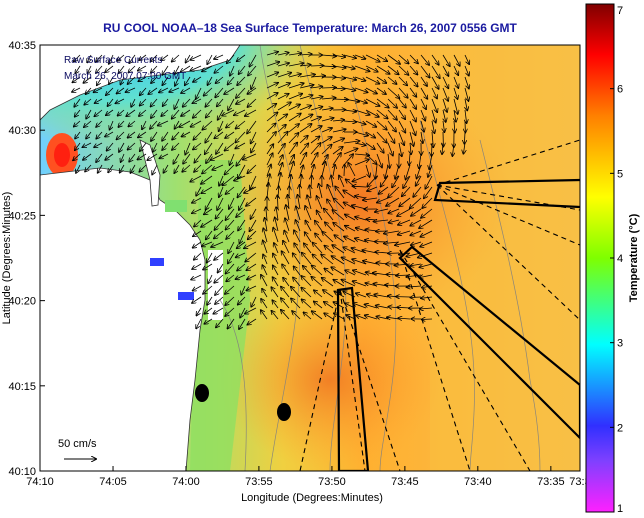  I want to click on y-tick-label: 40:20, so click(22, 302).